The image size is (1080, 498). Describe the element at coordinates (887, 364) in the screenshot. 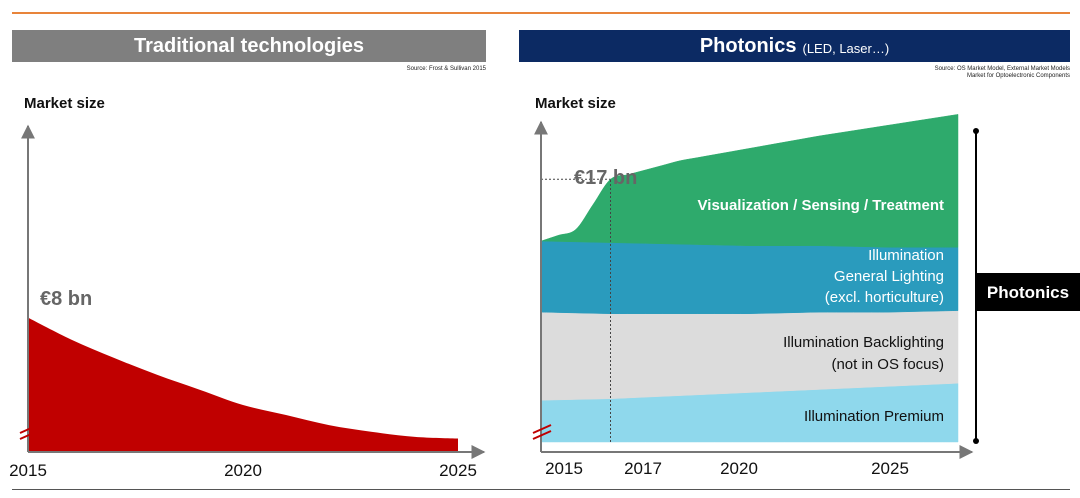

I see `backlighting-label-line-2: (not in OS focus)` at that location.